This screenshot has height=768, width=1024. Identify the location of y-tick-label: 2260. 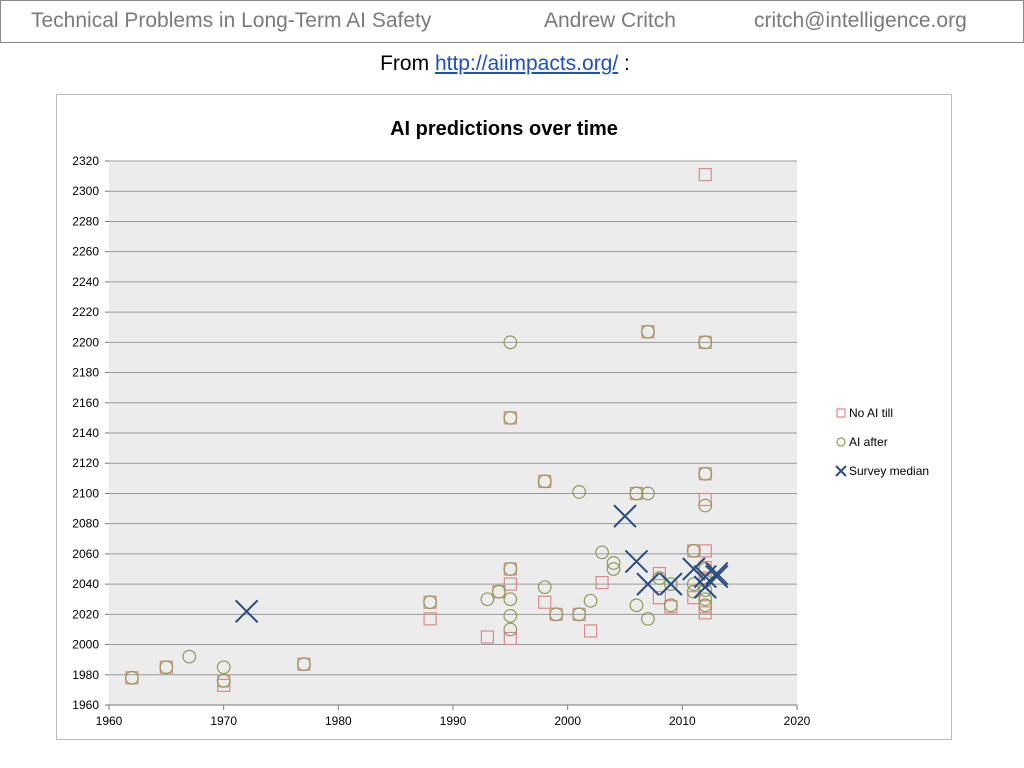
(85, 252).